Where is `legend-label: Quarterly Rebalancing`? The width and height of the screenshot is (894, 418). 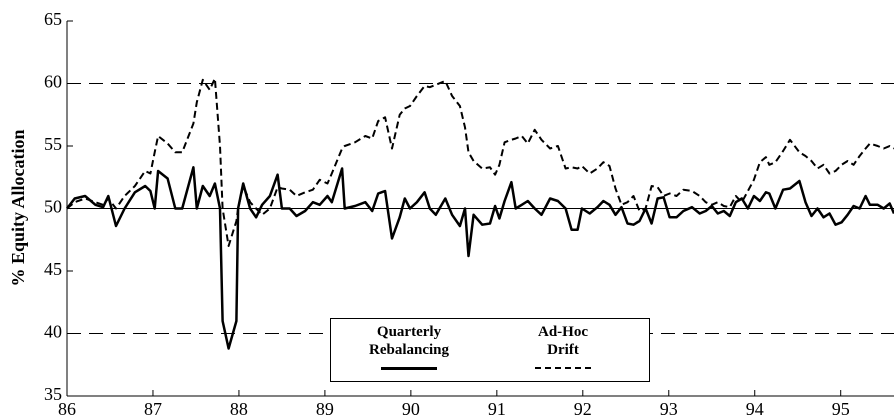 legend-label: Quarterly Rebalancing is located at coordinates (408, 341).